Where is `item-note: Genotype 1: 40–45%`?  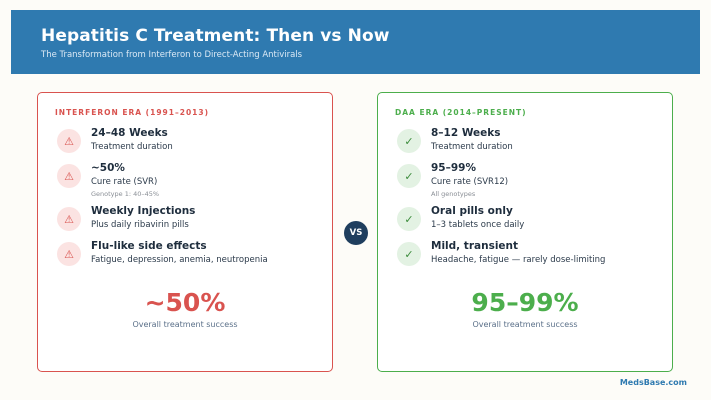 item-note: Genotype 1: 40–45% is located at coordinates (125, 194).